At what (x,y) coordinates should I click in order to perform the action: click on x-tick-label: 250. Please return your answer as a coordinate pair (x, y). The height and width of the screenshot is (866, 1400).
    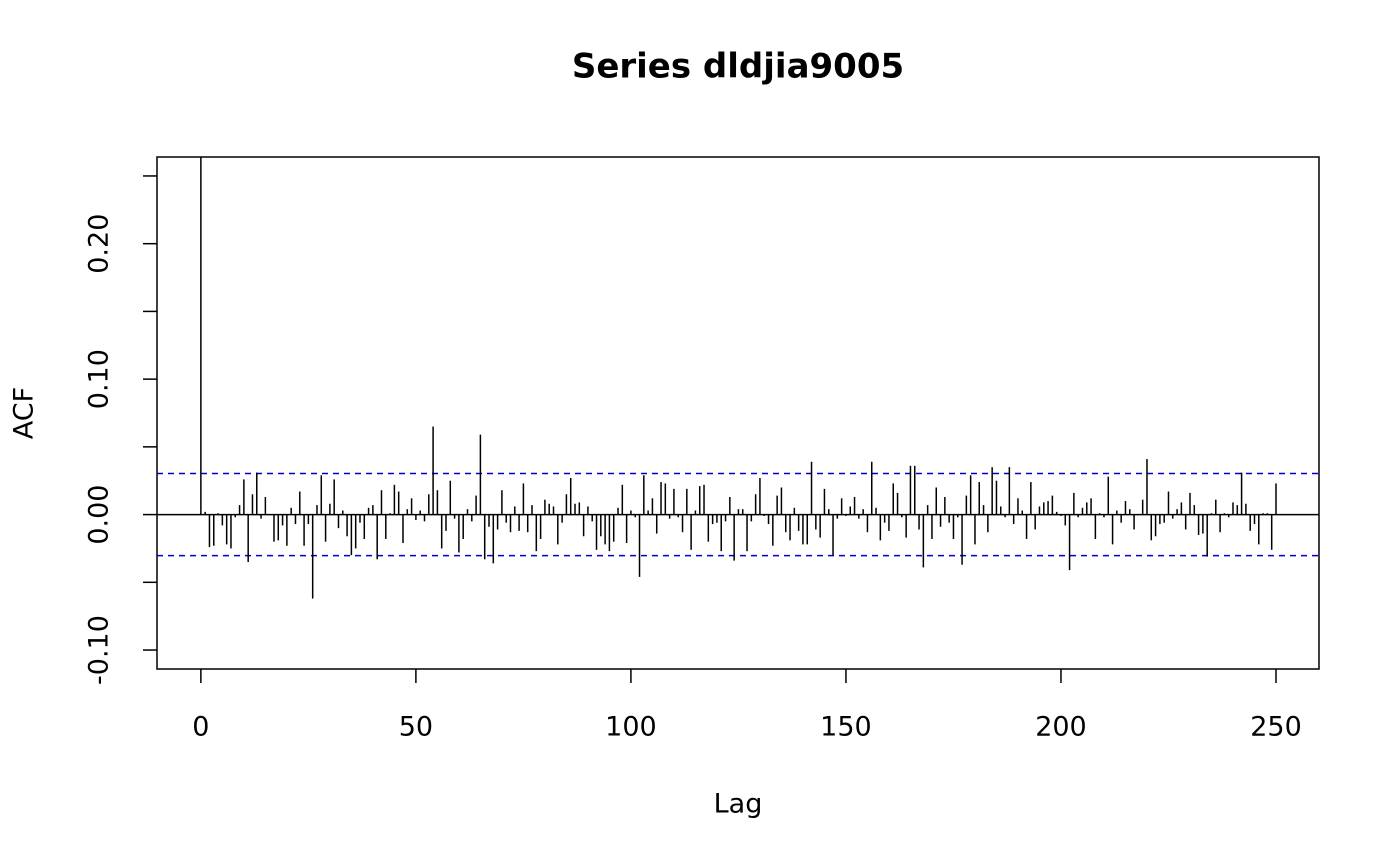
    Looking at the image, I should click on (1276, 727).